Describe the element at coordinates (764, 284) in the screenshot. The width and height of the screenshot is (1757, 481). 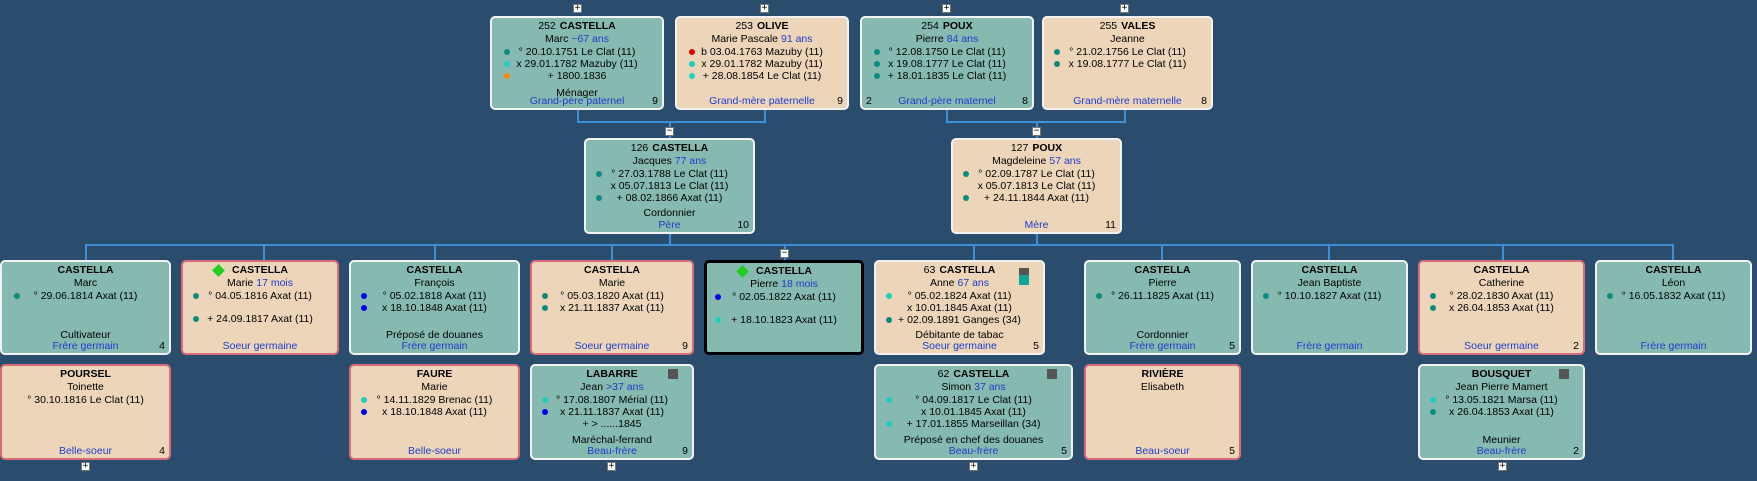
I see `given-name: Pierre` at that location.